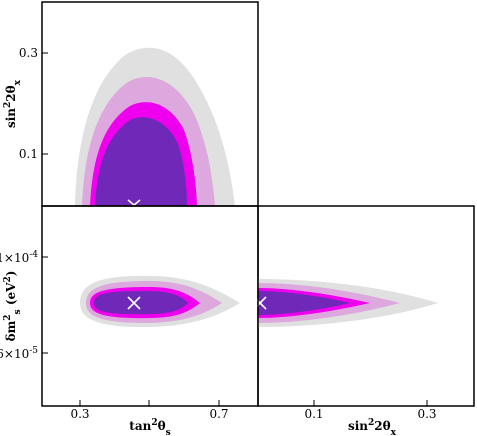 The image size is (477, 436). I want to click on y-tick-label-bl-6e-5-exponent: -5, so click(33, 351).